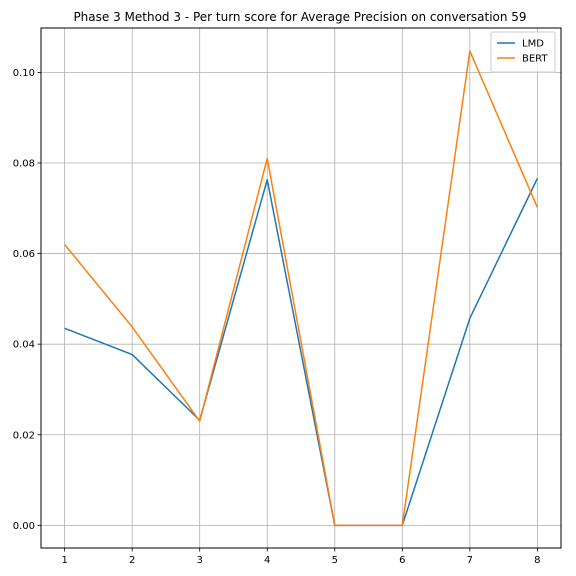  What do you see at coordinates (402, 560) in the screenshot?
I see `x-tick-label: 6` at bounding box center [402, 560].